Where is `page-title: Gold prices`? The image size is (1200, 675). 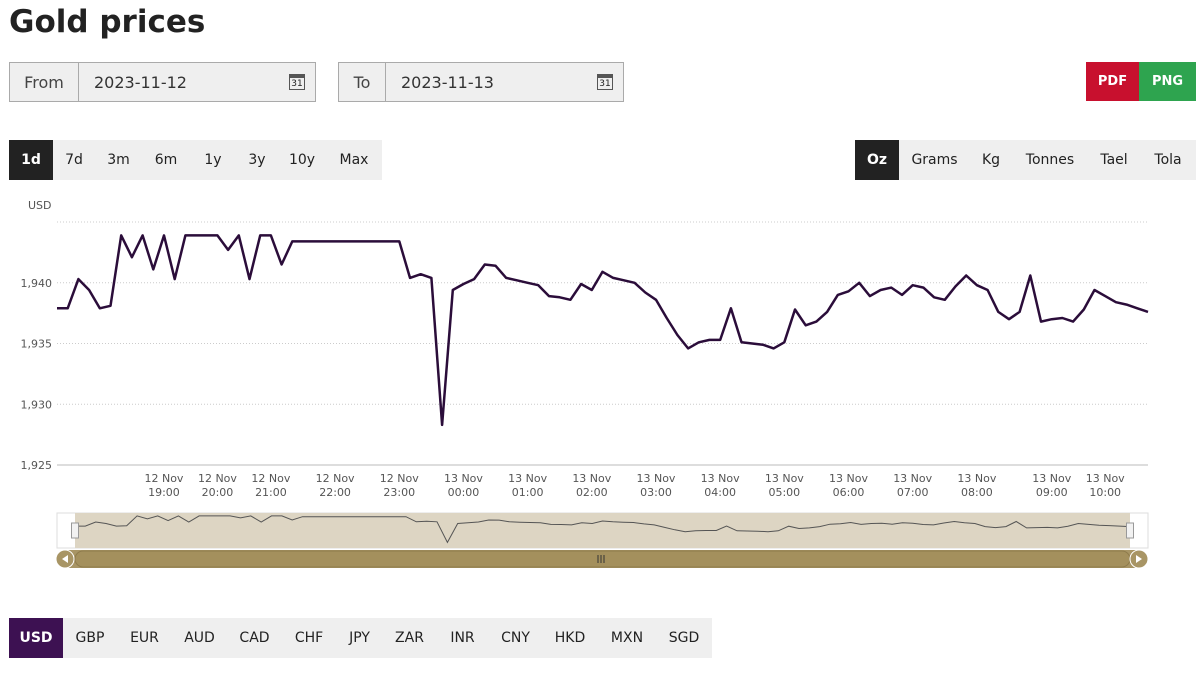 page-title: Gold prices is located at coordinates (107, 22).